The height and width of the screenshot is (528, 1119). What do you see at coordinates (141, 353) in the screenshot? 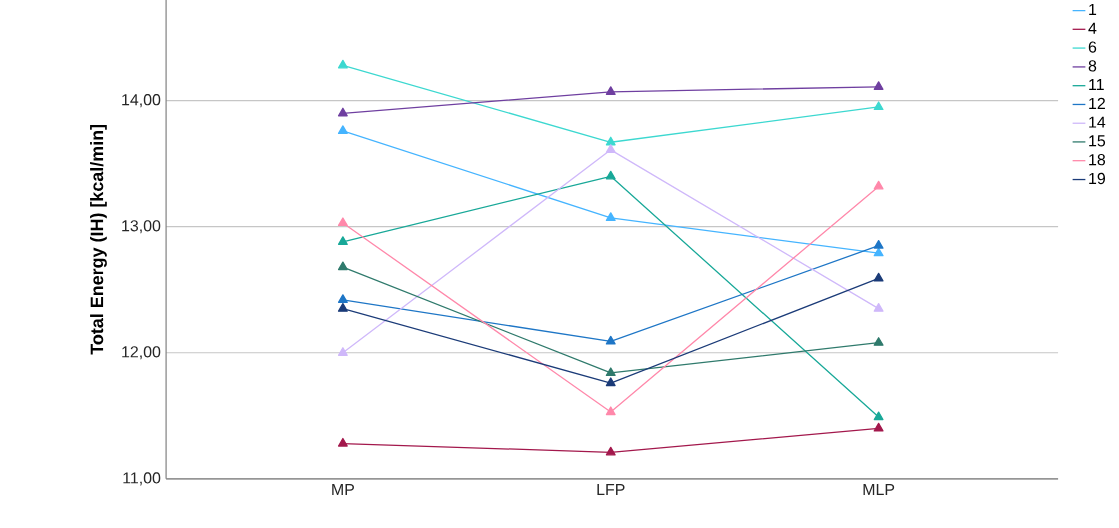
I see `y-tick-label: 12,00` at bounding box center [141, 353].